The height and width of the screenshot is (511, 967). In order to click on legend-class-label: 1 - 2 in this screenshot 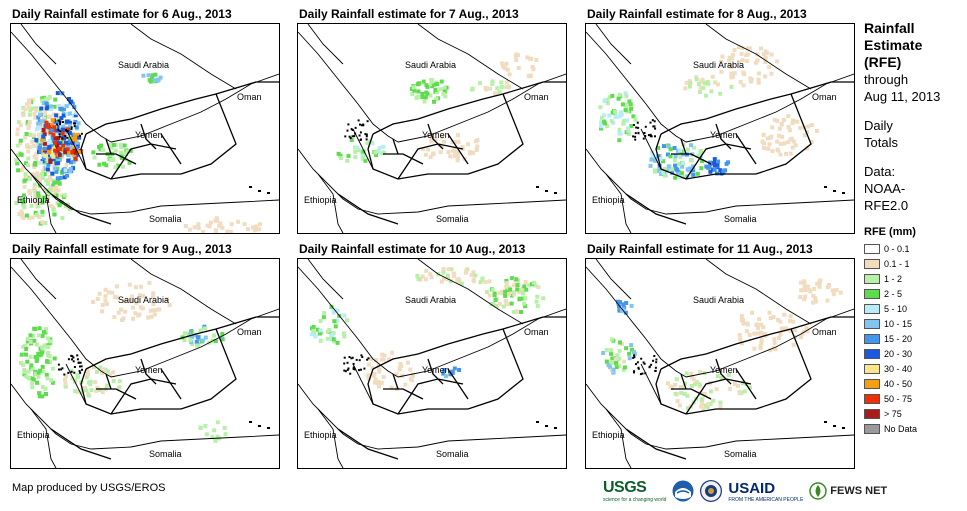, I will do `click(893, 278)`.